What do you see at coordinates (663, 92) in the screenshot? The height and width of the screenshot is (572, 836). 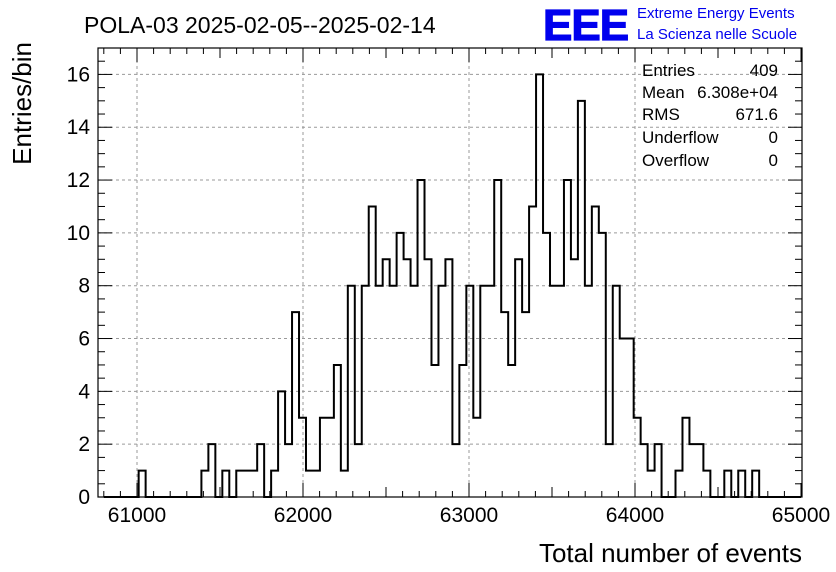 I see `stats-mean-label: Mean` at bounding box center [663, 92].